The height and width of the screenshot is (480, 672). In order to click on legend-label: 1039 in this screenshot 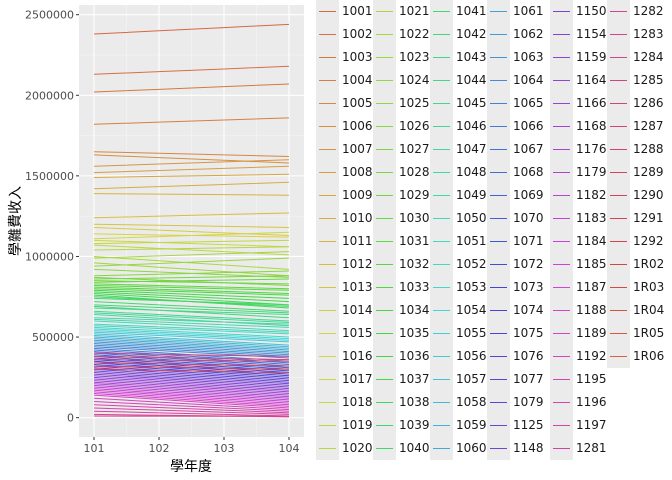, I will do `click(414, 425)`.